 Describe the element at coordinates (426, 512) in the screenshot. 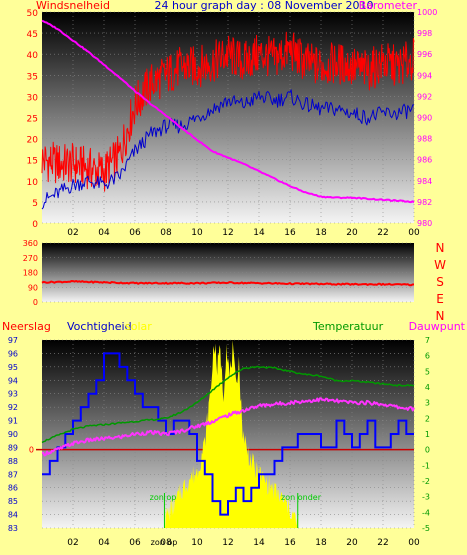

I see `temperature-y-tick-label: -4` at that location.